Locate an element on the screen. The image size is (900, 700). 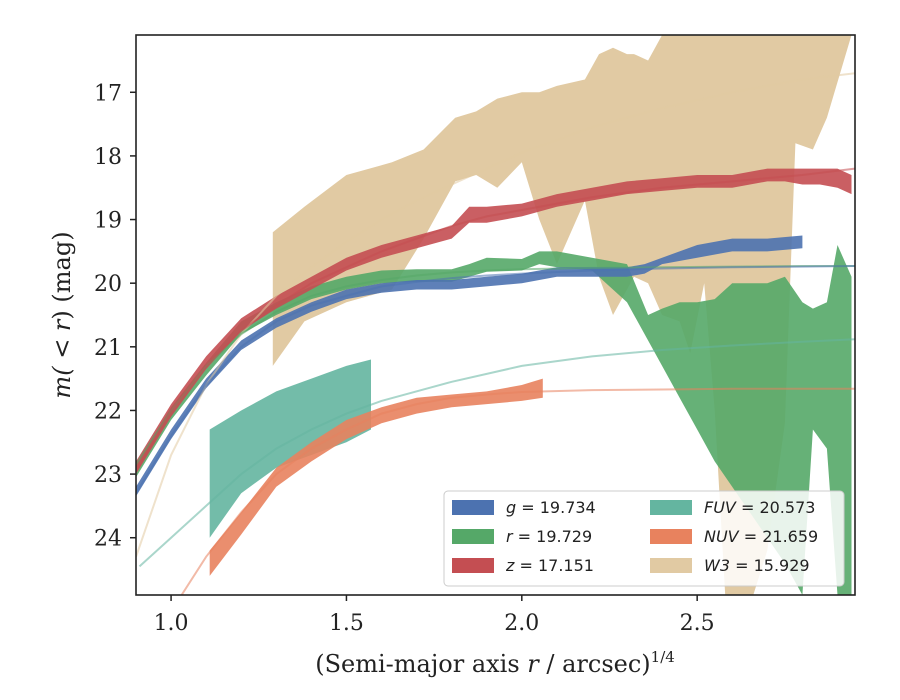
y-tick-label: 21 is located at coordinates (108, 348).